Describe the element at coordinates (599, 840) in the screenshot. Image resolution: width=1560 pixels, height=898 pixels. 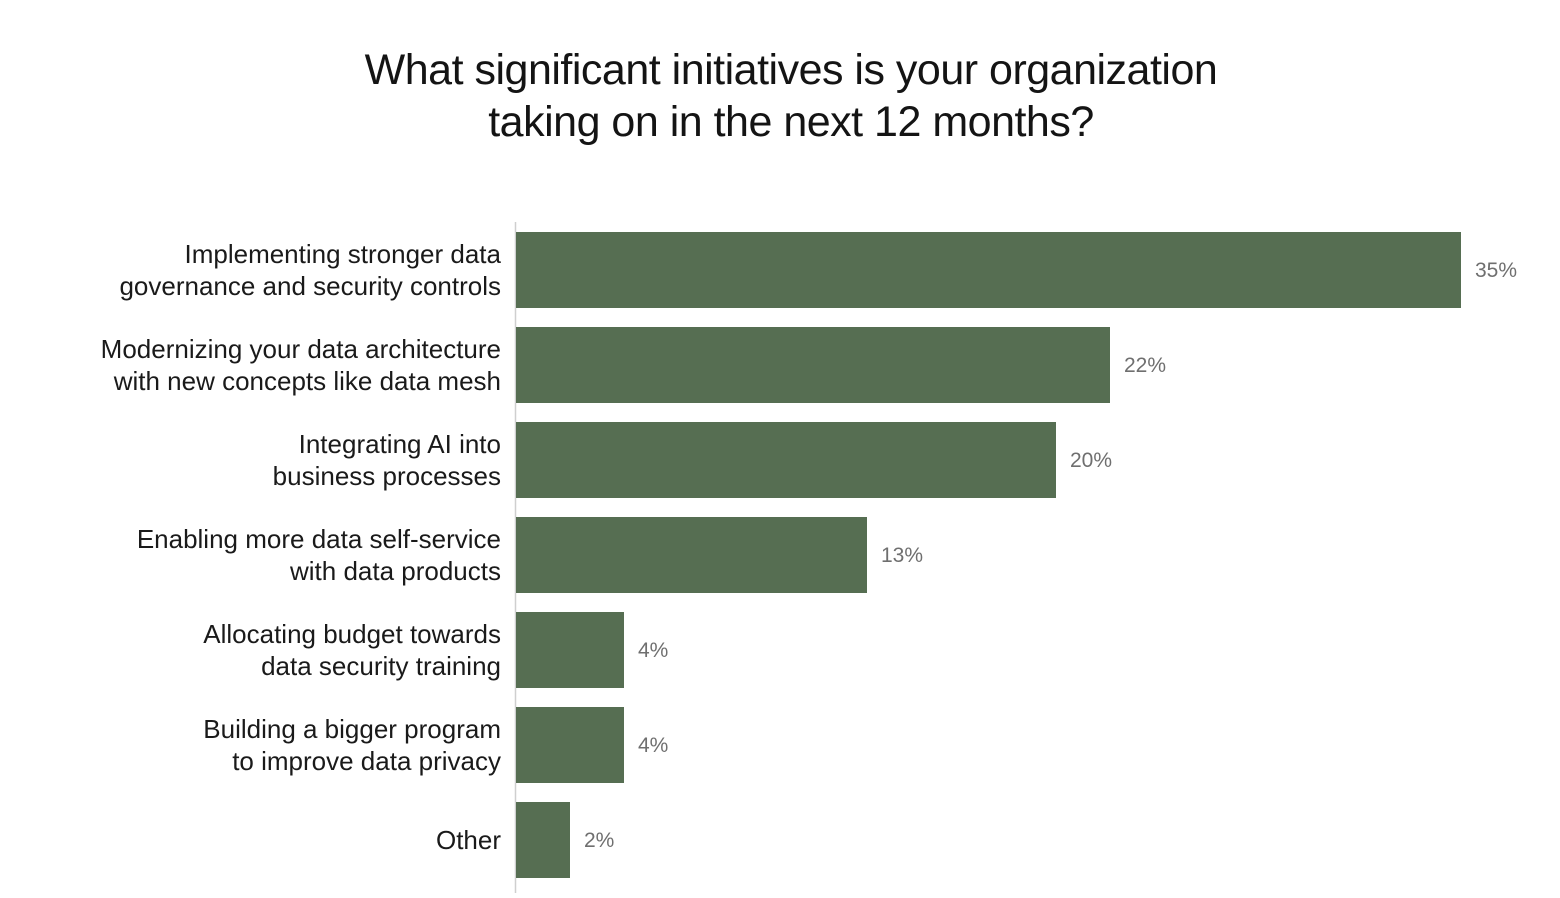
I see `value-label: 2%` at that location.